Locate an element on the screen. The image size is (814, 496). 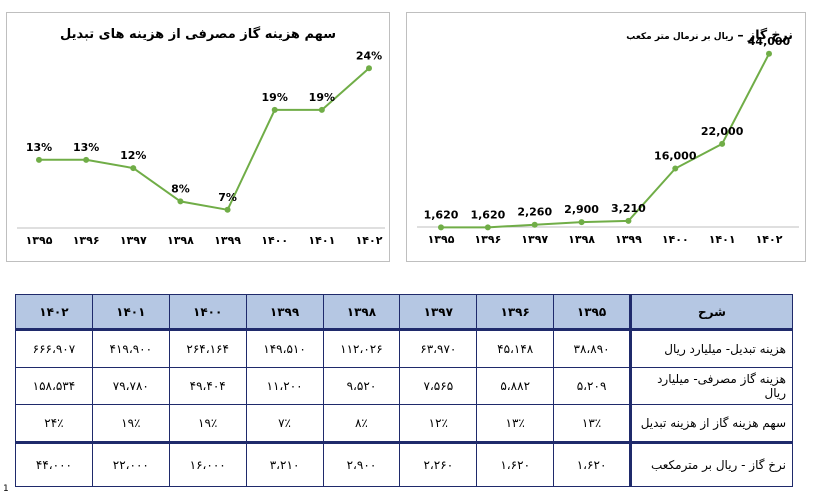
data-label: 44,000 is located at coordinates (769, 41).